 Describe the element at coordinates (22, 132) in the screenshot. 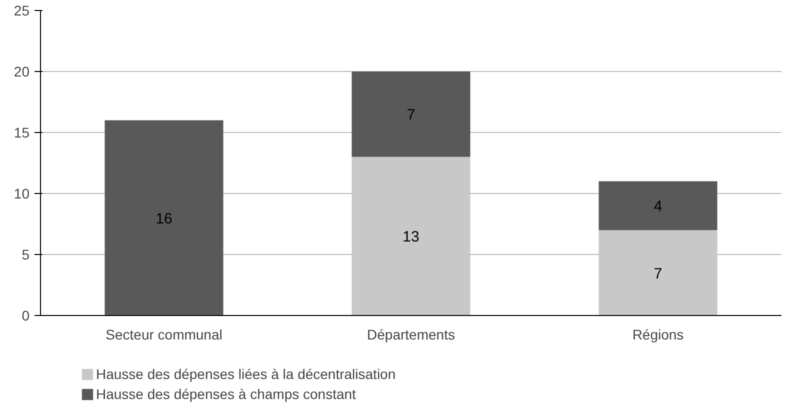

I see `y-tick-label: 15` at that location.